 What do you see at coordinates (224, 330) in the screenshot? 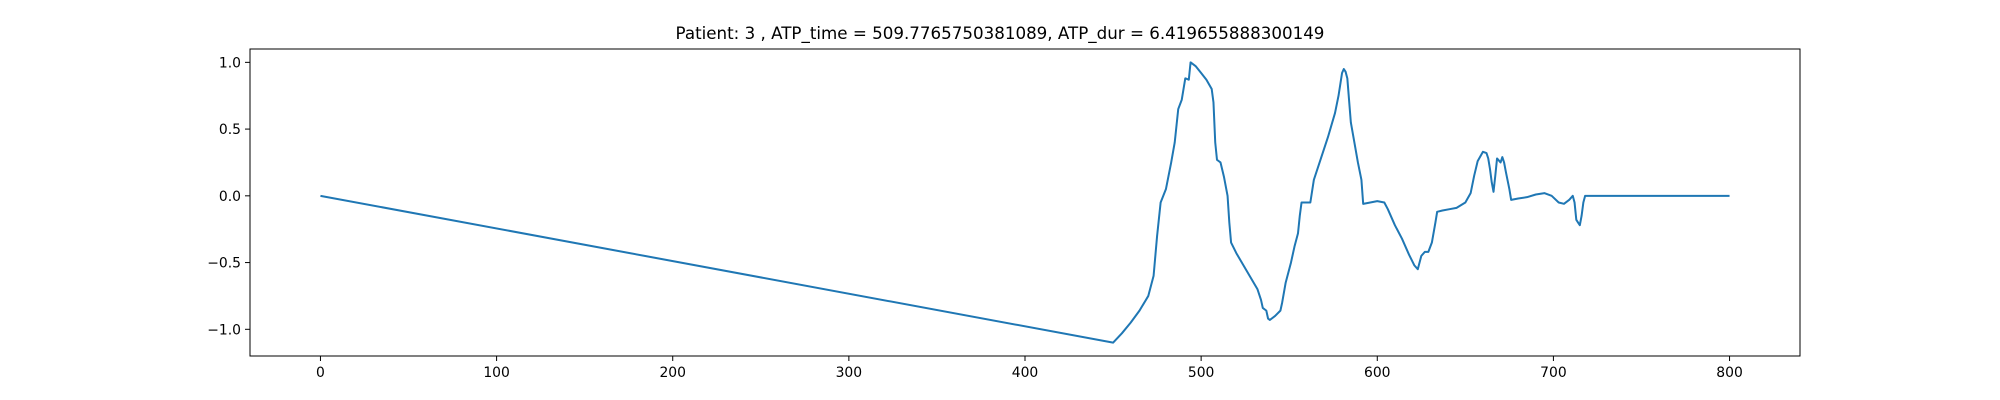
I see `y-tick-label: −1.0` at bounding box center [224, 330].